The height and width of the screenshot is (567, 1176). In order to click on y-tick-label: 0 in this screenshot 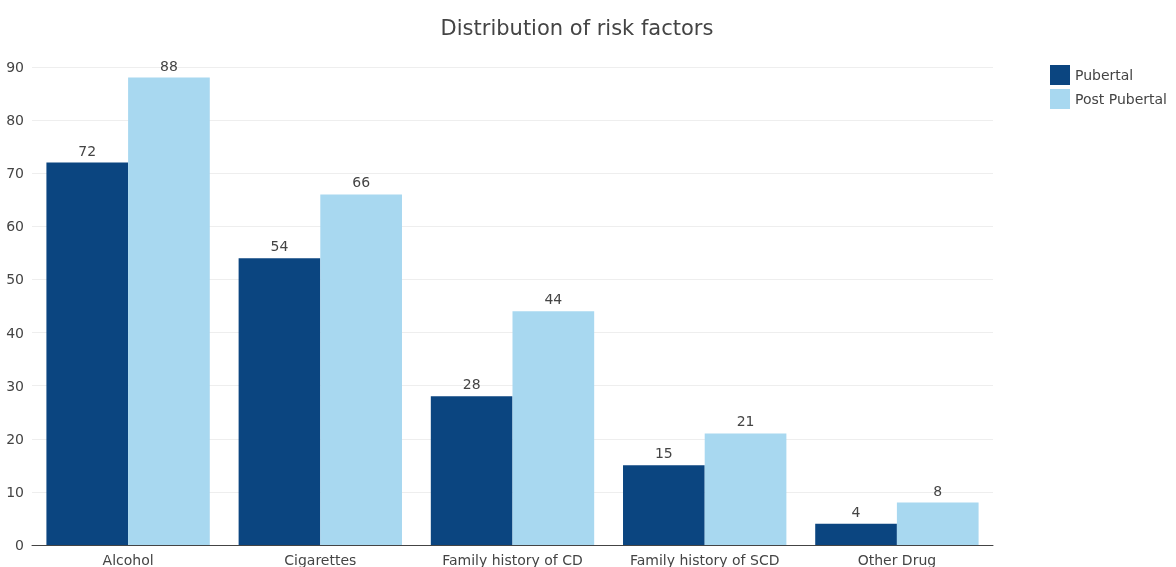, I will do `click(19, 545)`.